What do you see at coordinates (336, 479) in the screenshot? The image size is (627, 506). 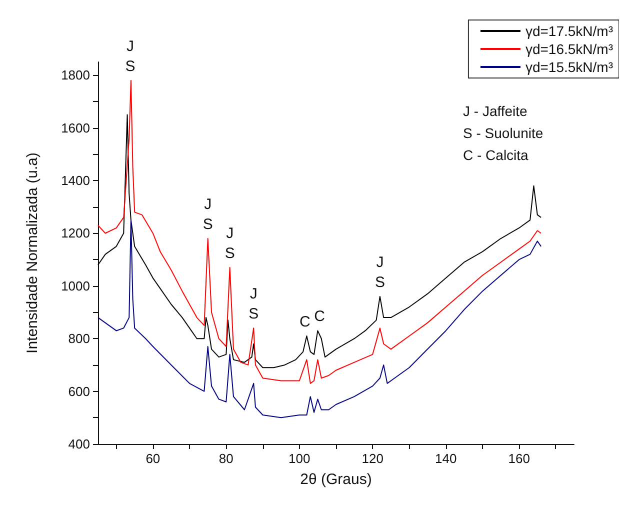 I see `x-axis-title: 2θ (Graus)` at bounding box center [336, 479].